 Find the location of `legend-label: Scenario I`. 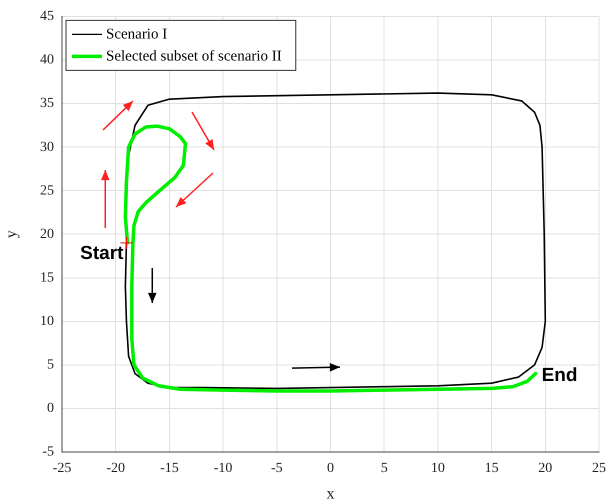

legend-label: Scenario I is located at coordinates (137, 34).